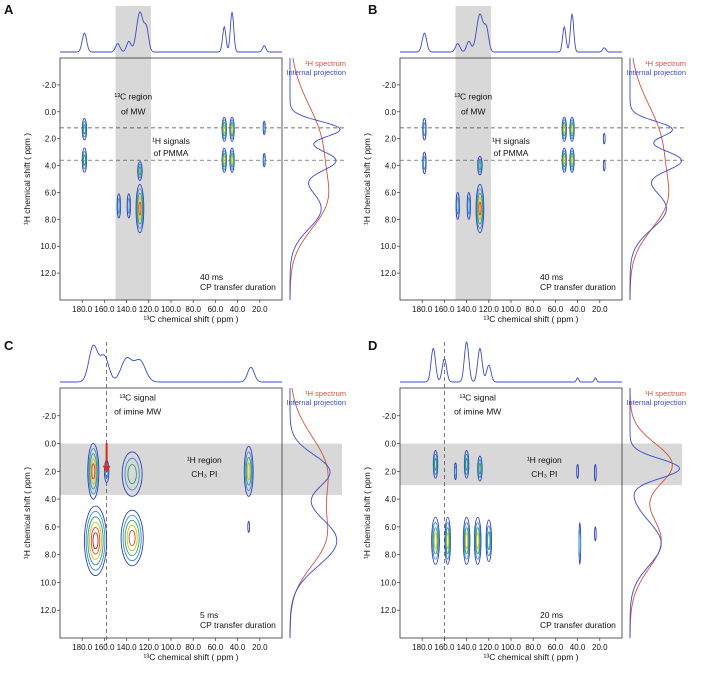 This screenshot has width=702, height=682. What do you see at coordinates (473, 111) in the screenshot?
I see `annotation-region: of MW` at bounding box center [473, 111].